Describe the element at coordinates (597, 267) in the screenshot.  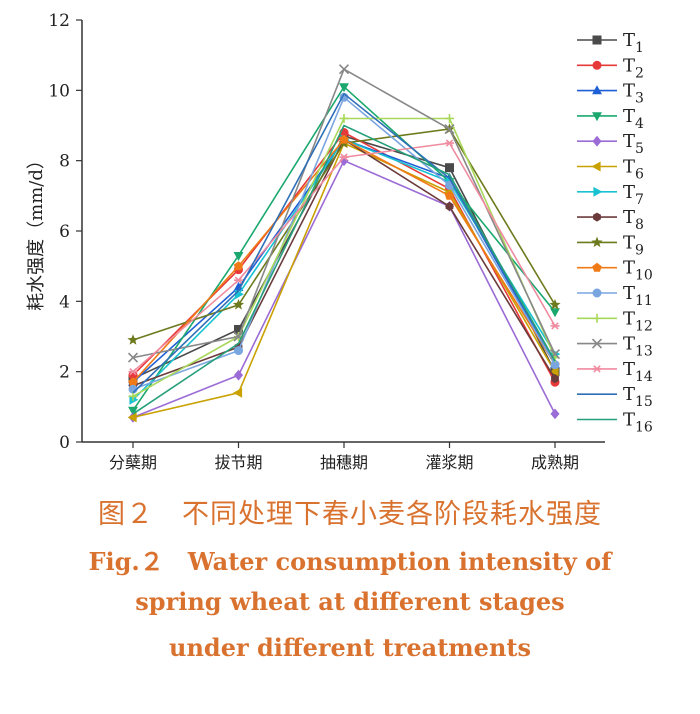
I see `legend-marker-T10` at that location.